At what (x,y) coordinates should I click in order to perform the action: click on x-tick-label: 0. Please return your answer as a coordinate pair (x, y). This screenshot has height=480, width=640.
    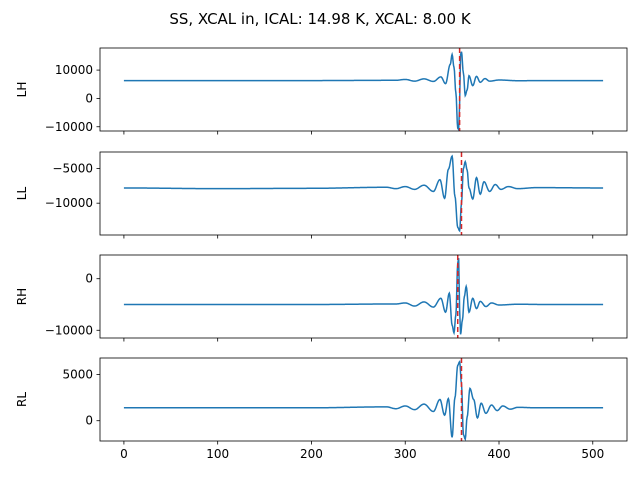
    Looking at the image, I should click on (124, 454).